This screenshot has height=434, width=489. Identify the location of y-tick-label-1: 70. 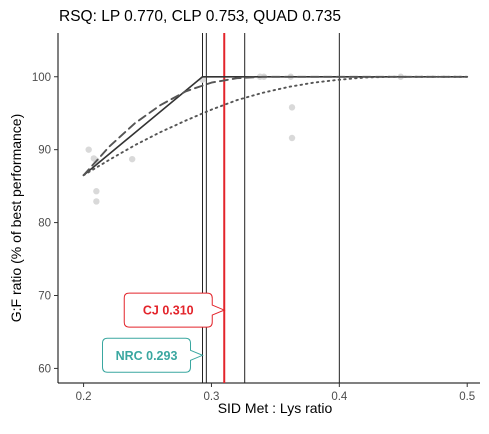
(44, 297).